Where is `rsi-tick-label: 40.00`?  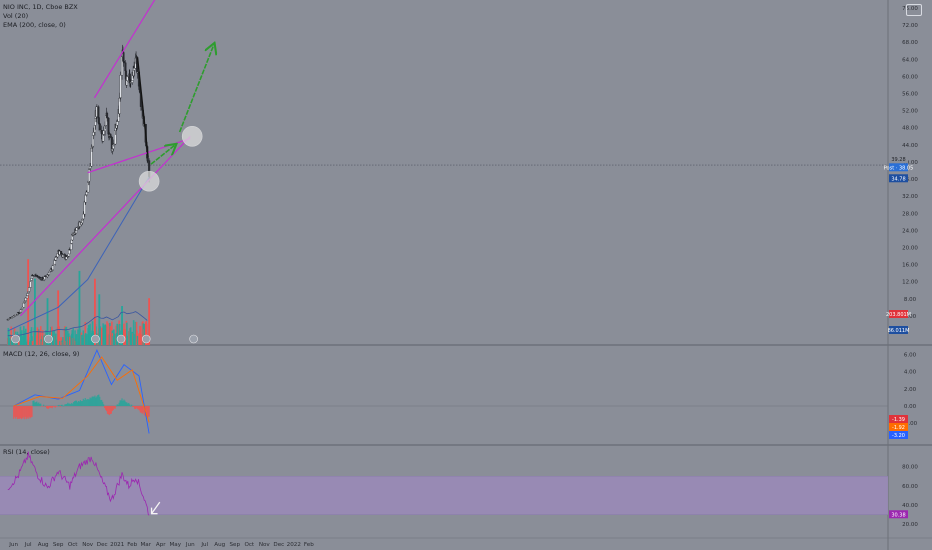 rsi-tick-label: 40.00 is located at coordinates (910, 506).